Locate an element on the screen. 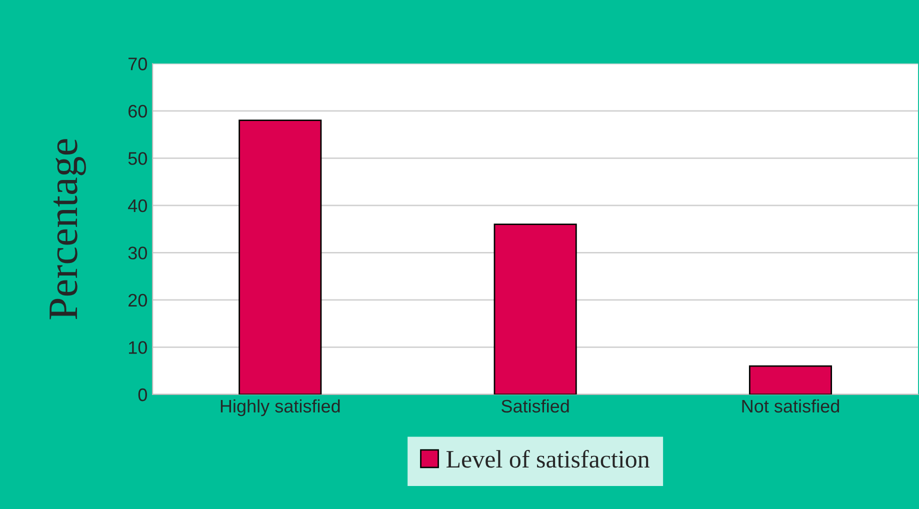  x-tick-label: Highly satisfied is located at coordinates (280, 407).